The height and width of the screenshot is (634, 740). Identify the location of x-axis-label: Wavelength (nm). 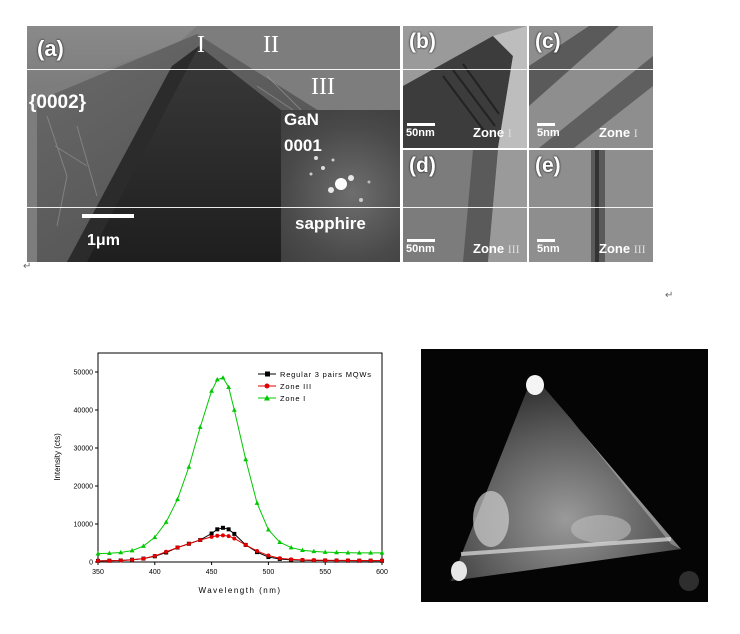
(239, 590).